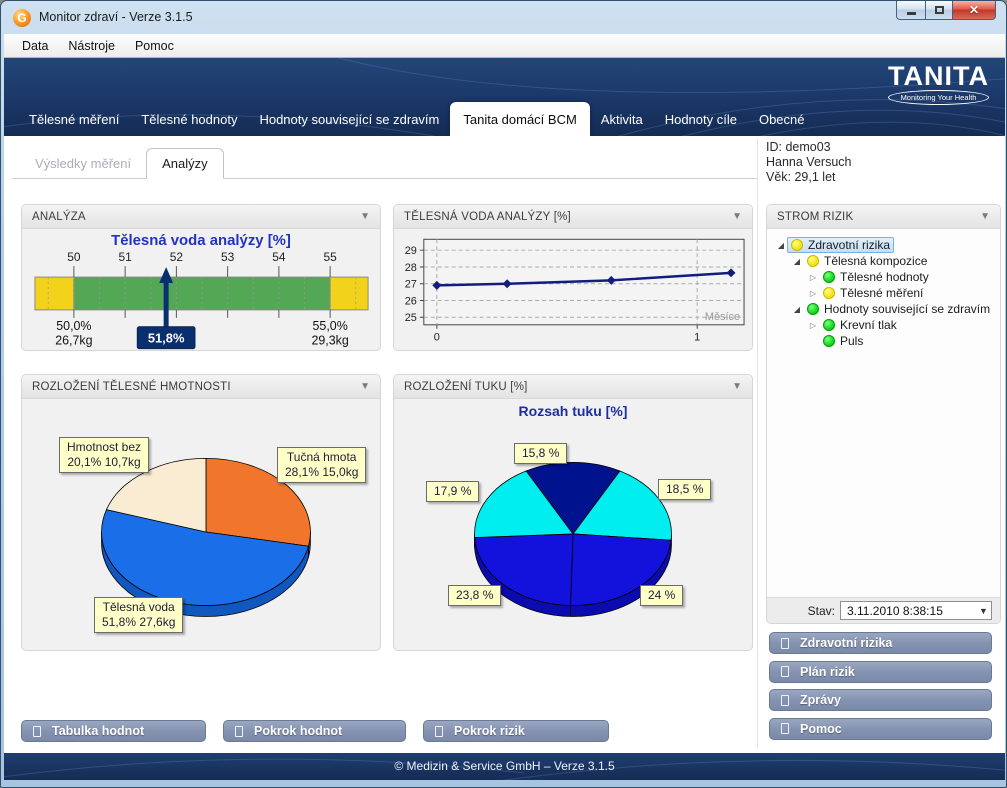  What do you see at coordinates (189, 119) in the screenshot?
I see `tab-telesne-hodnoty: Tělesné hodnoty` at bounding box center [189, 119].